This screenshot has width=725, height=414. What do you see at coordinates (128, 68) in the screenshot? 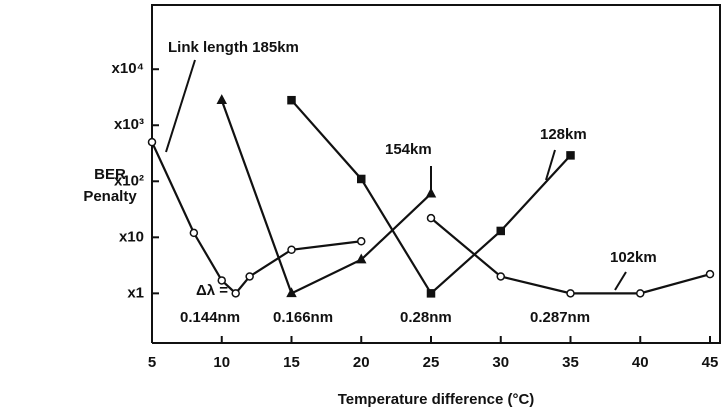
I see `y-tick-label: x10⁴` at bounding box center [128, 68].